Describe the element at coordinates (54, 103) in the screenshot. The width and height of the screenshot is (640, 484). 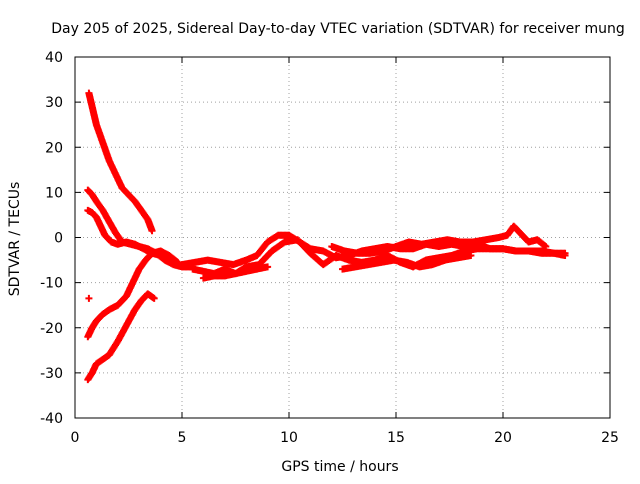
I see `y-tick-label: 30` at that location.